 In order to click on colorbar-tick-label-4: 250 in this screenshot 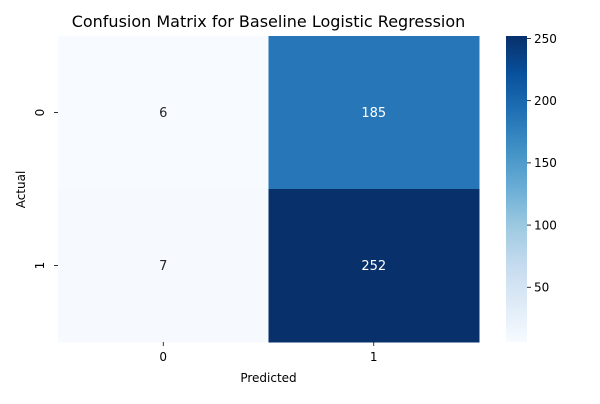, I will do `click(545, 39)`.